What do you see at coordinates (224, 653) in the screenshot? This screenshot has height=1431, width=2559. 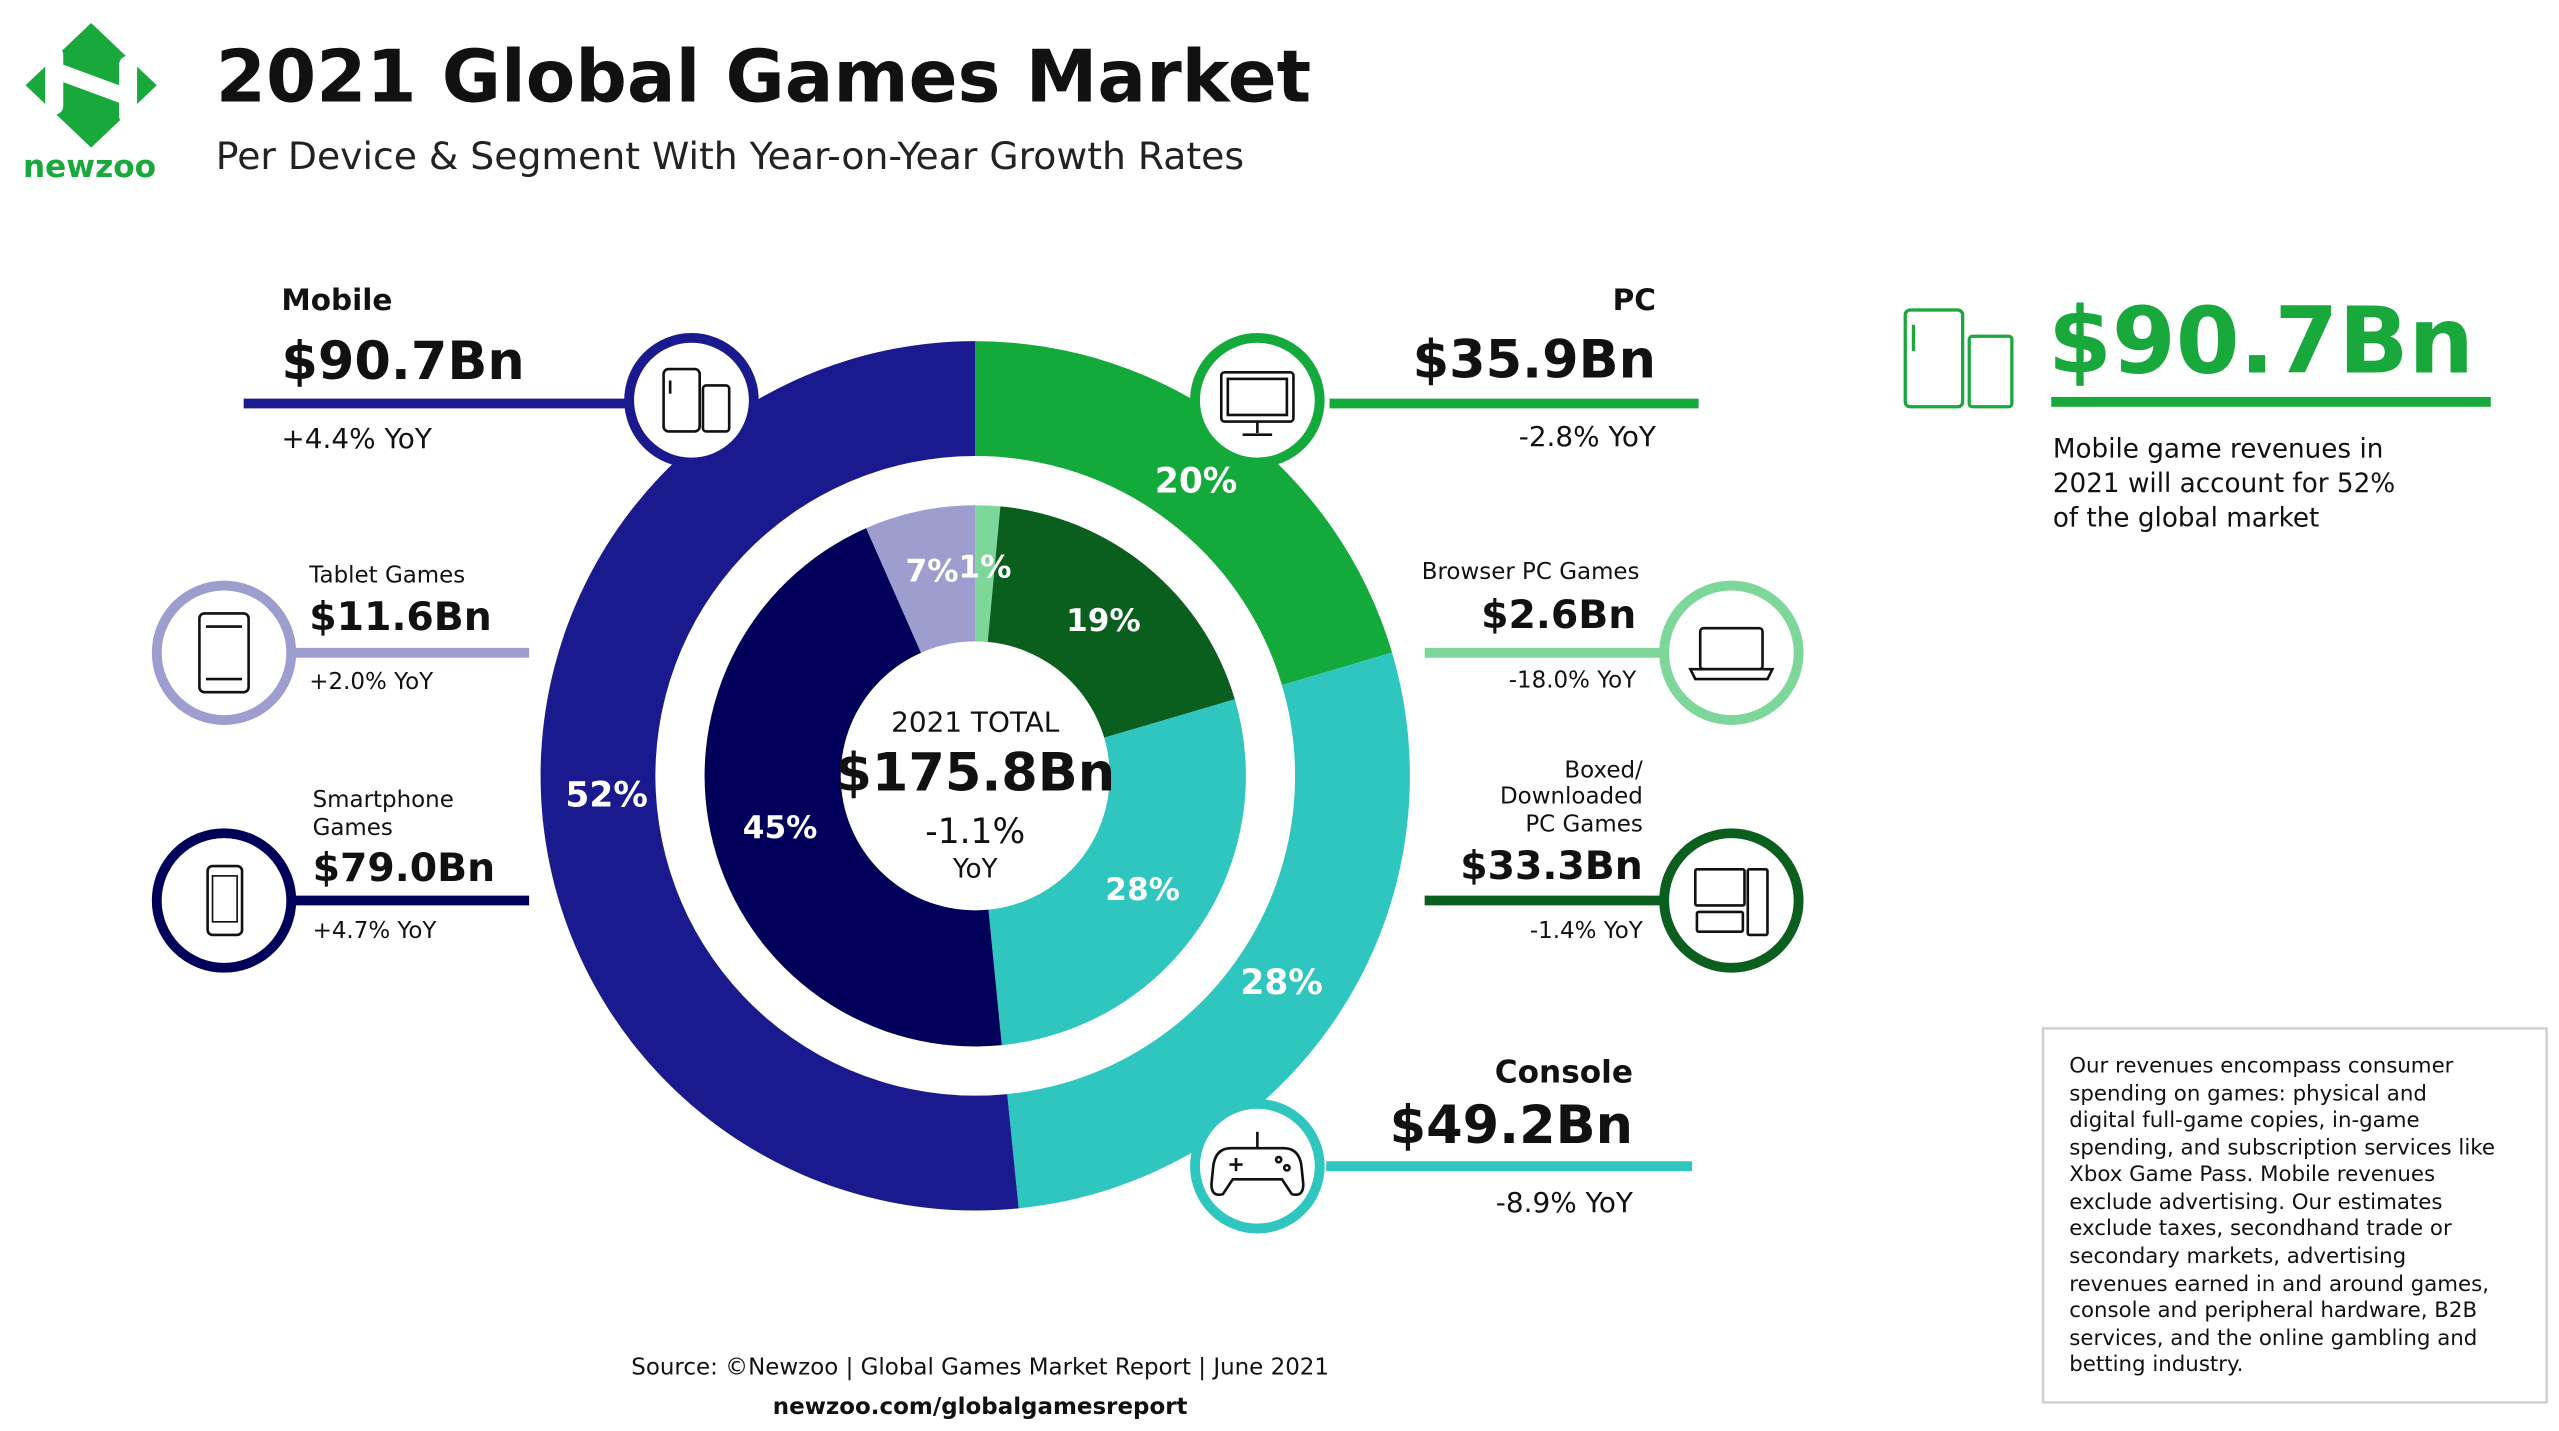 I see `tablet-icon` at bounding box center [224, 653].